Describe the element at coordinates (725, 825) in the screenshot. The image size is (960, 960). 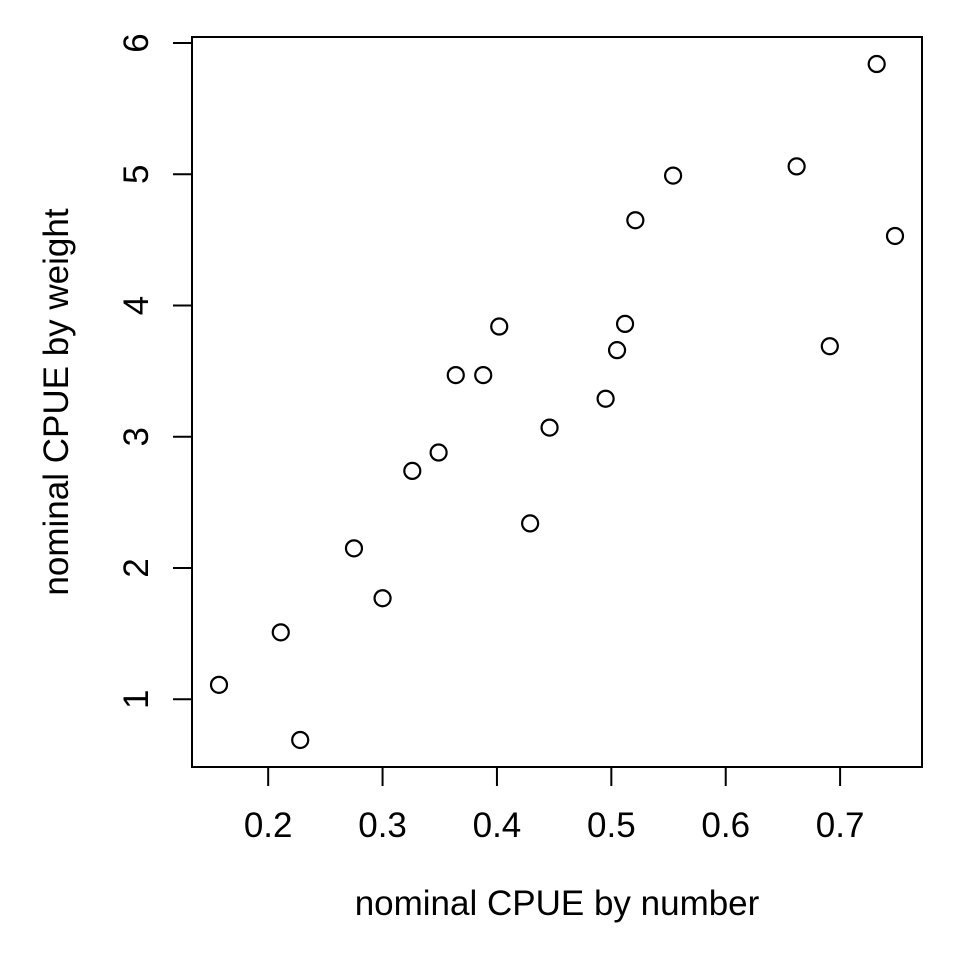
I see `x-axis-tick-label: 0.6` at that location.